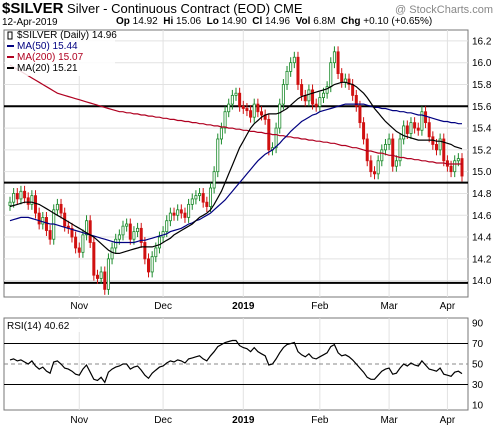 The width and height of the screenshot is (497, 429). Describe the element at coordinates (47, 46) in the screenshot. I see `legend-entry: MA(50) 15.44` at that location.